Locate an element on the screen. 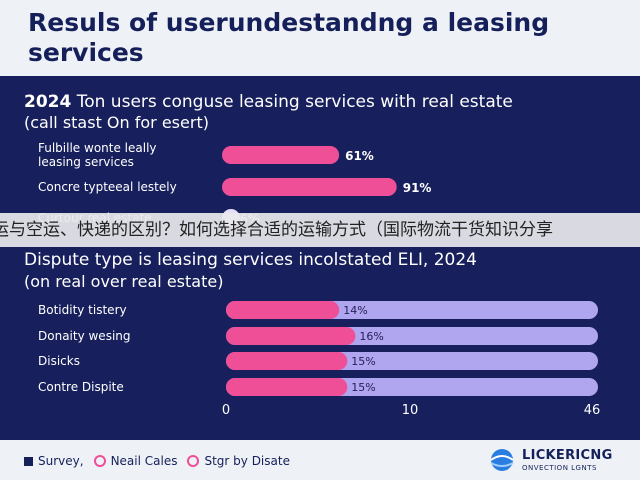  chart2-subtitle: (on real over real estate) is located at coordinates (124, 281).